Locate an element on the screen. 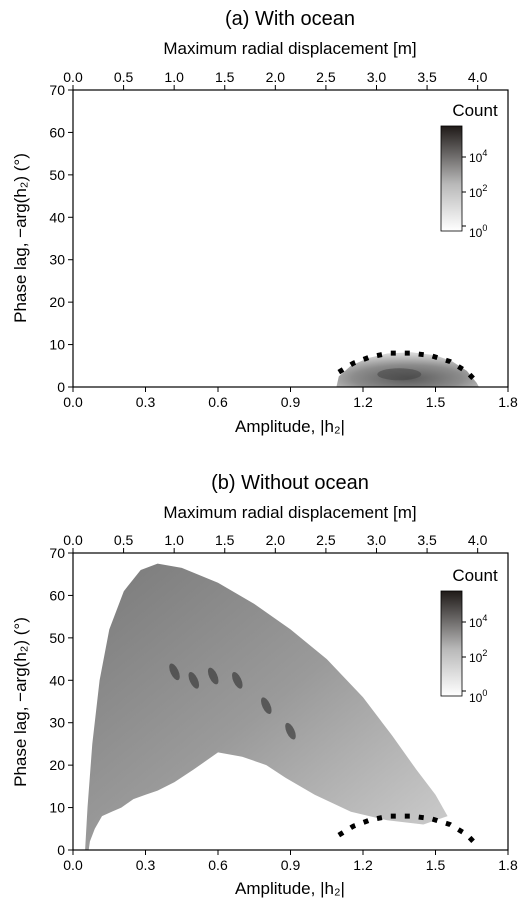  density-peak is located at coordinates (399, 374).